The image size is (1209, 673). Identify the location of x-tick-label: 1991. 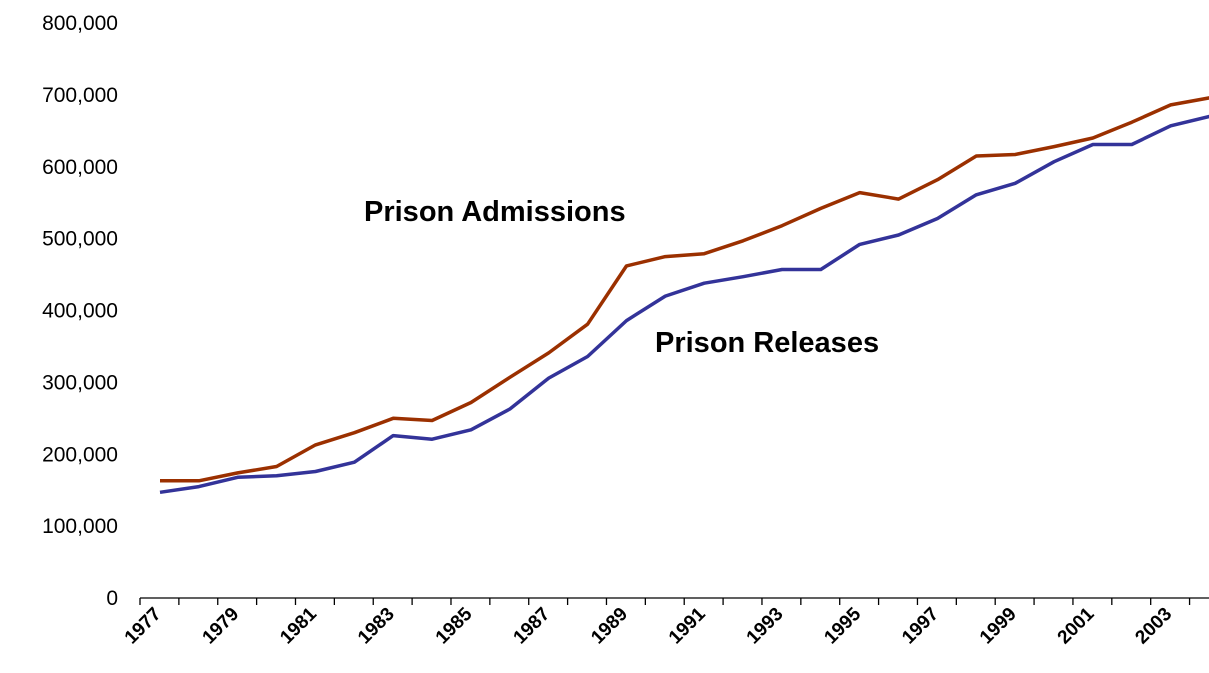
(687, 625).